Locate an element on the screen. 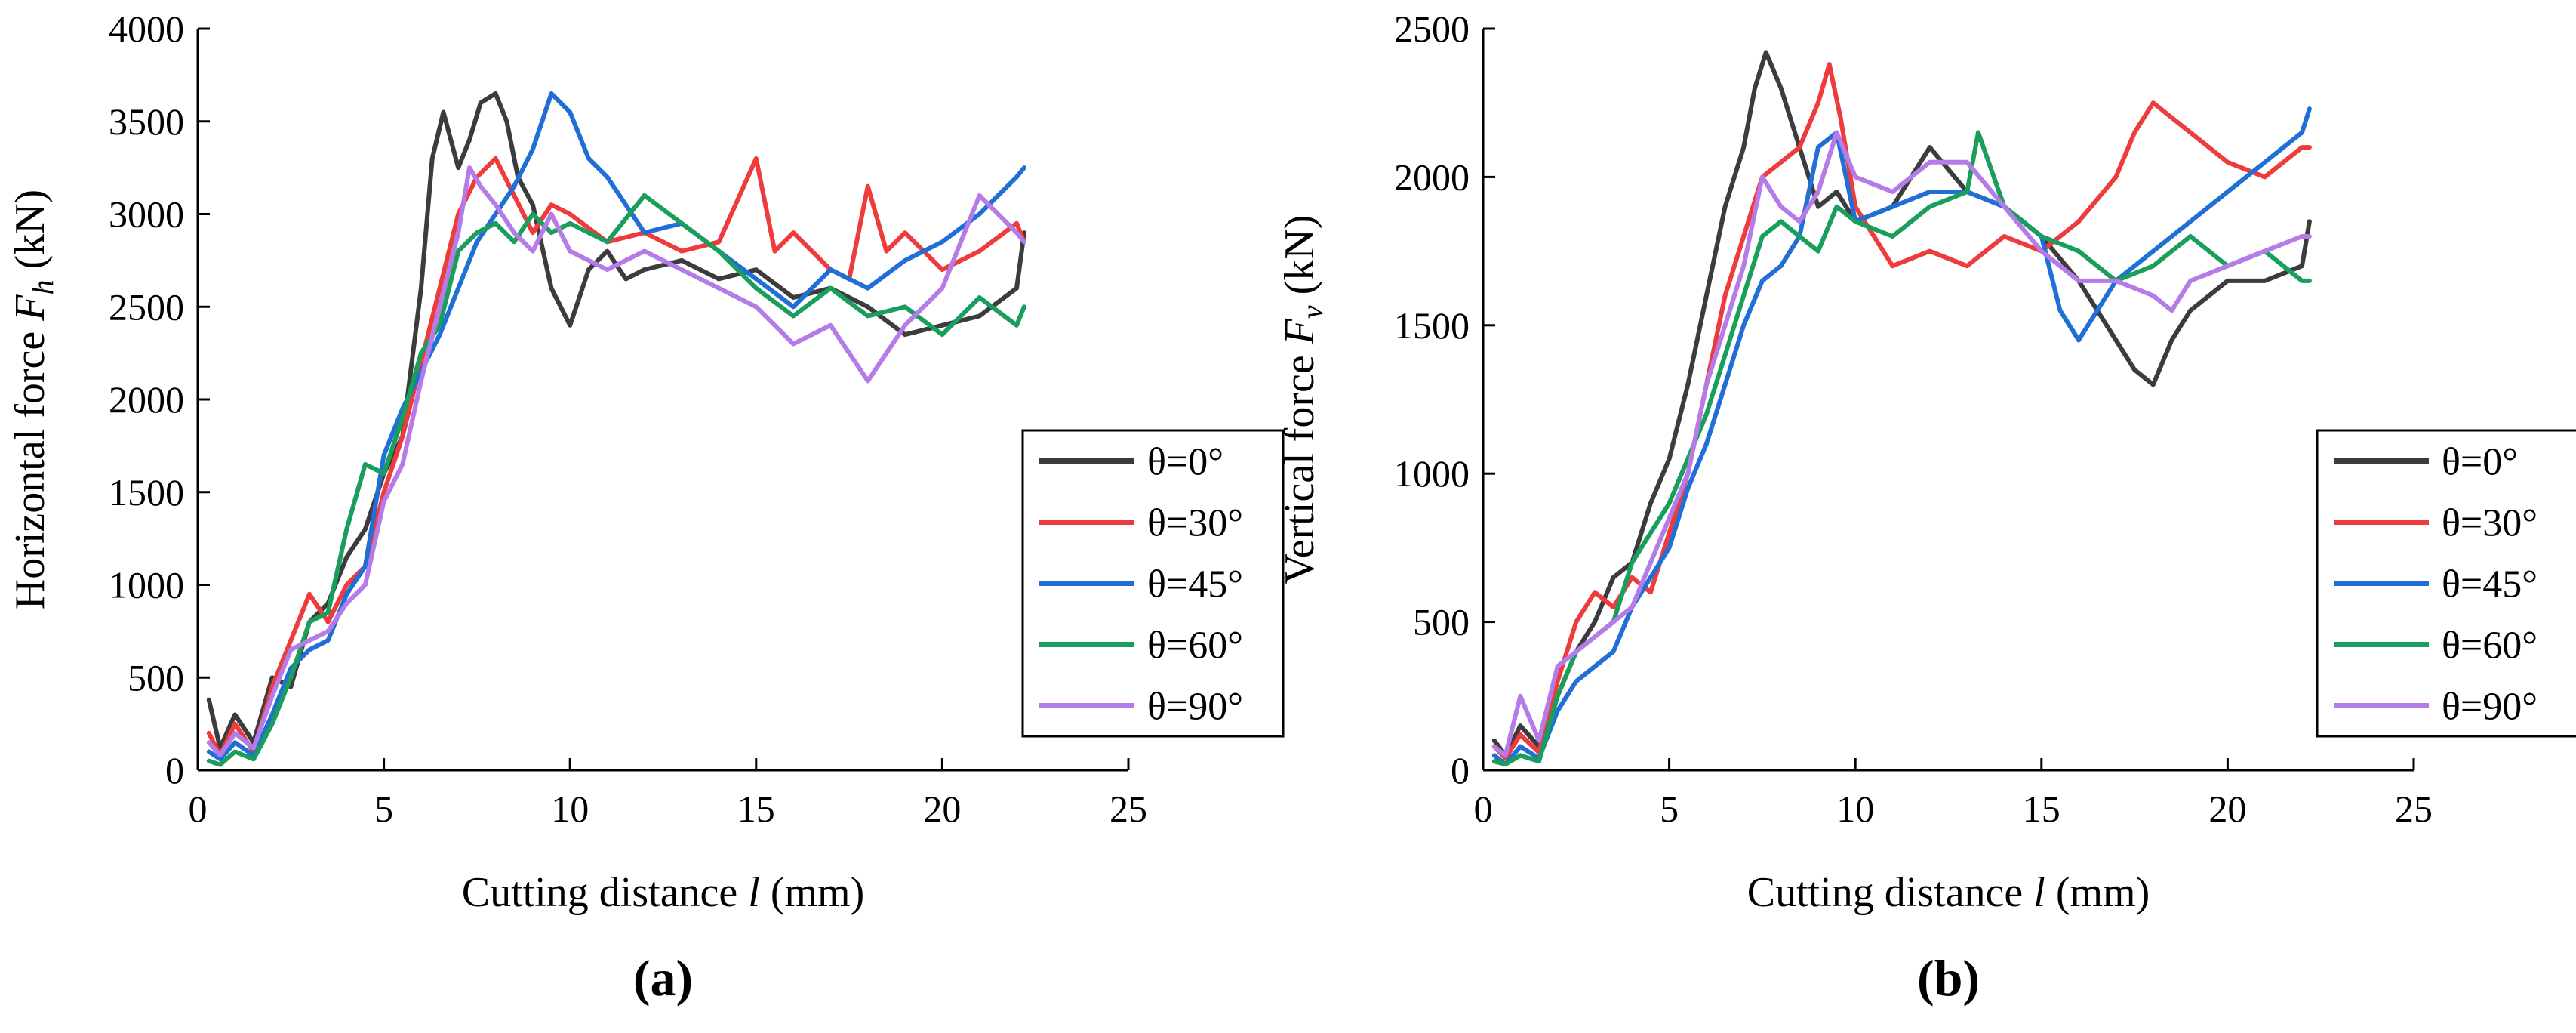 The image size is (2576, 1033). panel-label: (a) is located at coordinates (663, 978).